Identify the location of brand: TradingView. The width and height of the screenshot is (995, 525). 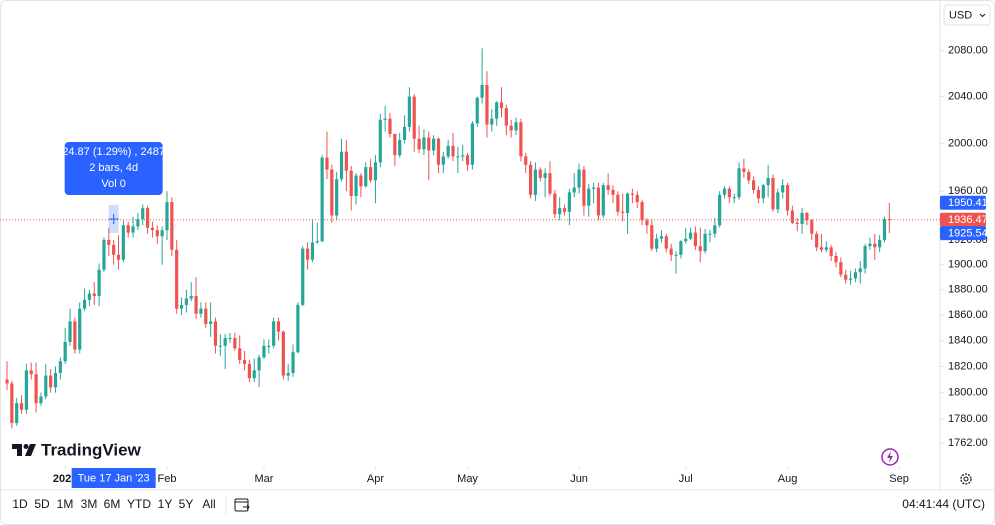
(91, 449).